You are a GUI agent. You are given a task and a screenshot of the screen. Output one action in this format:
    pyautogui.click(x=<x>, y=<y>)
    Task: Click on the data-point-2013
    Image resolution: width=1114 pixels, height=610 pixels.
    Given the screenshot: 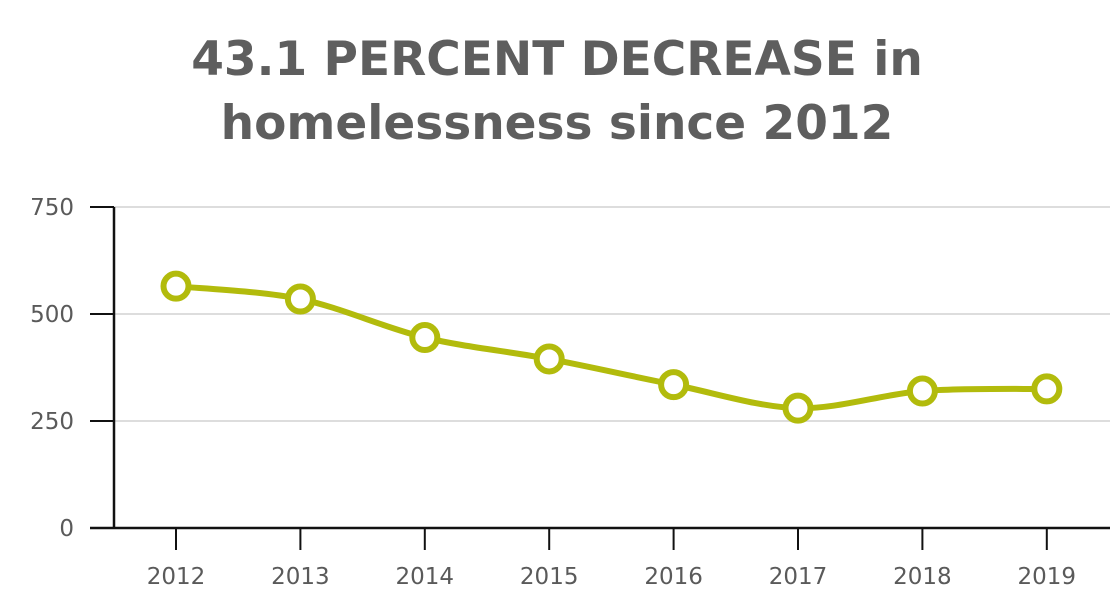 What is the action you would take?
    pyautogui.click(x=300, y=299)
    